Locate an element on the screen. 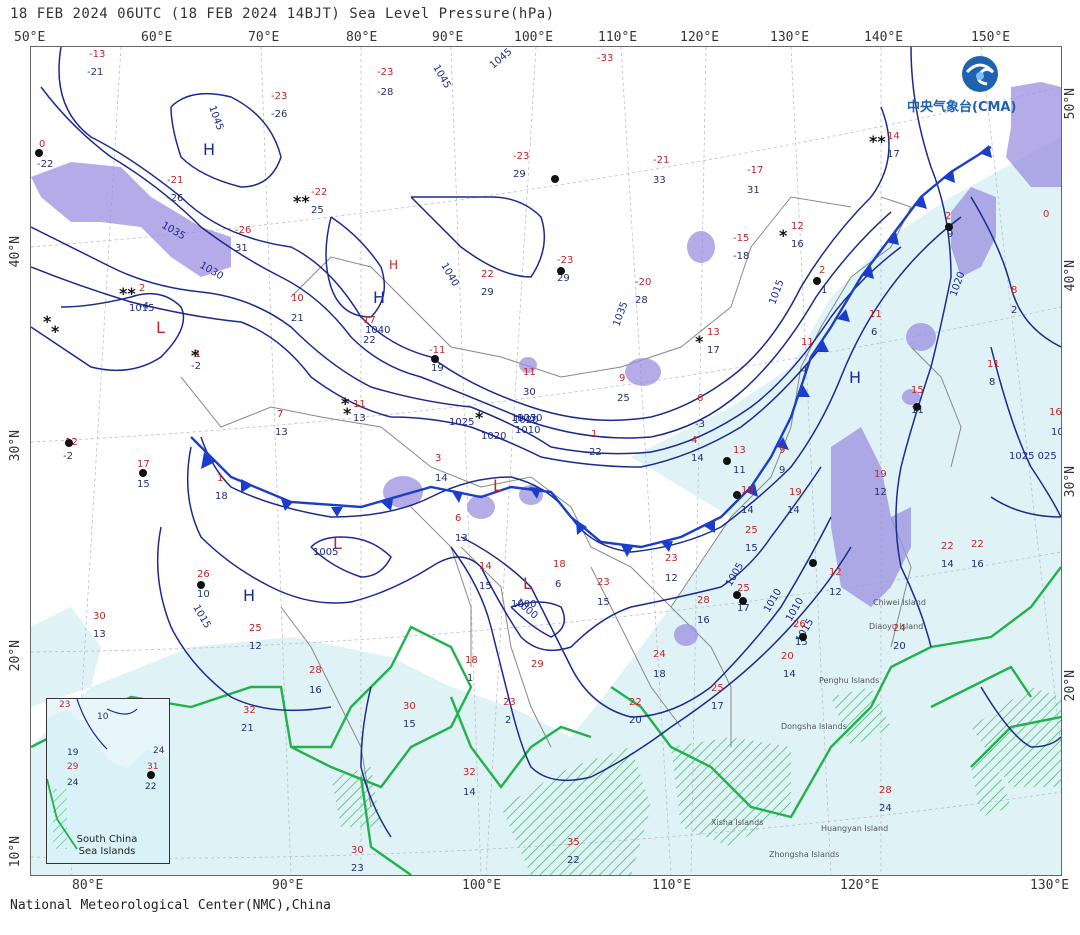  station-temp: 19 is located at coordinates (795, 492).